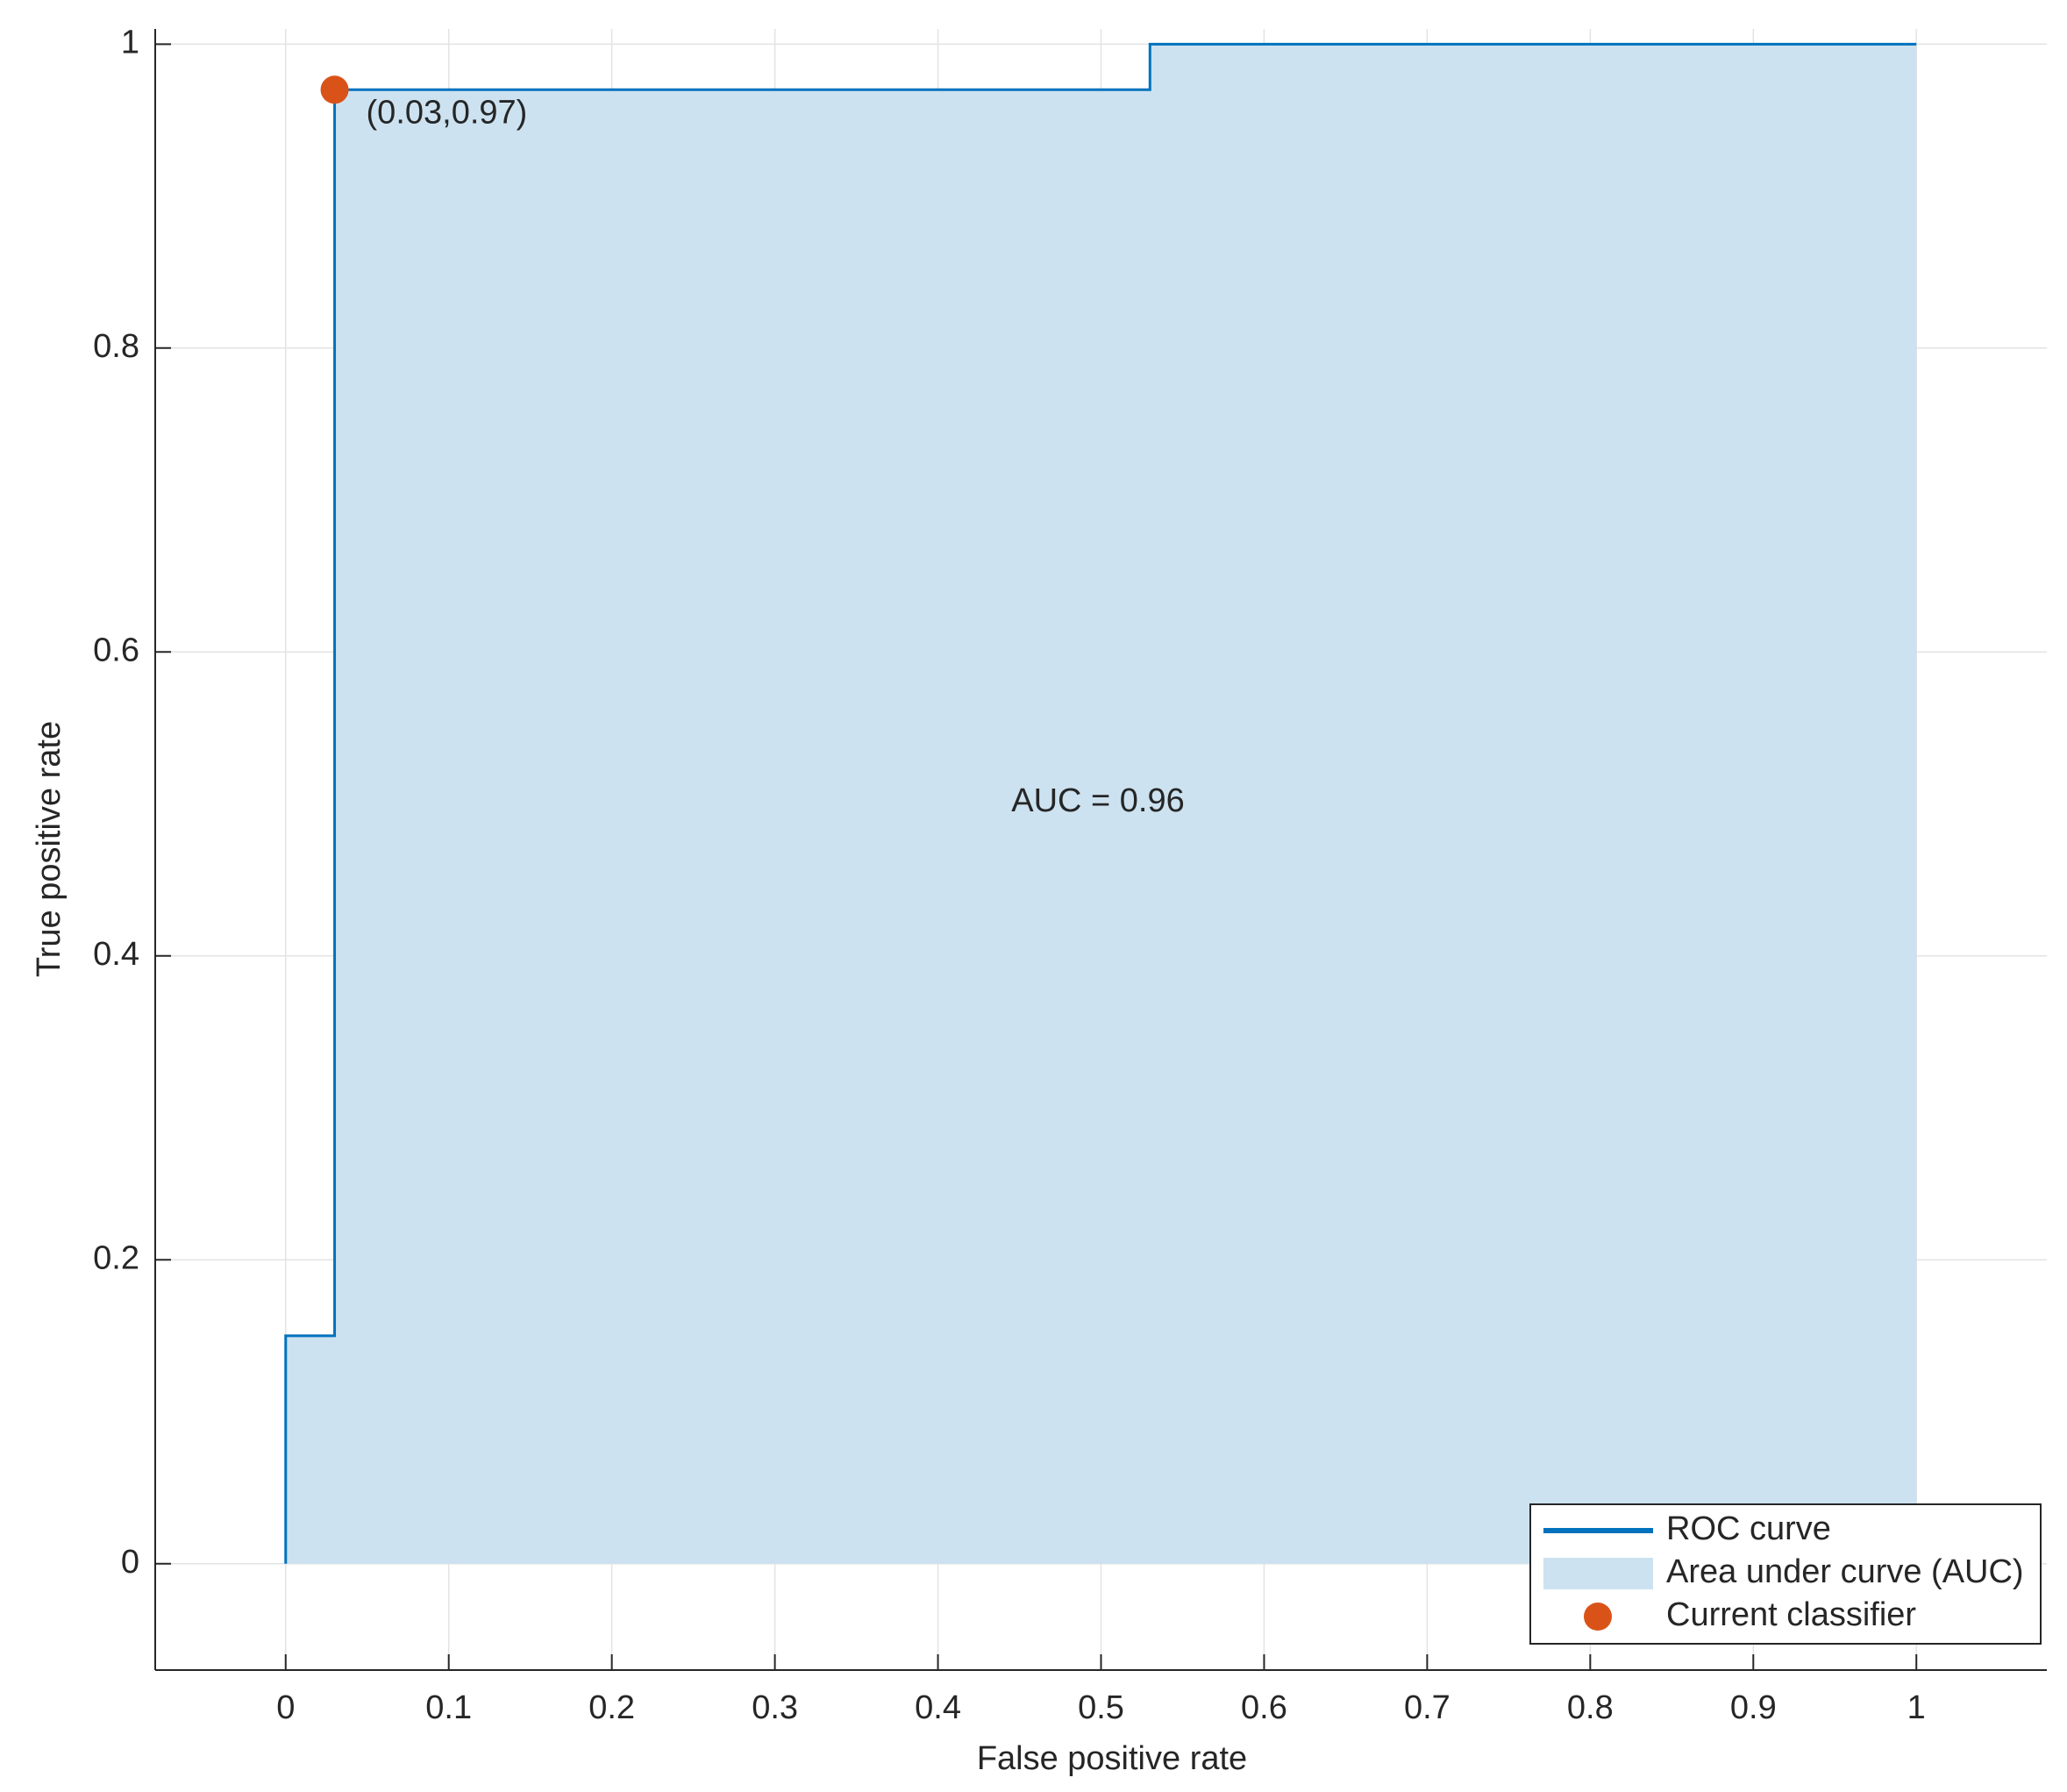 The image size is (2067, 1792). Describe the element at coordinates (1427, 1707) in the screenshot. I see `x-tick-label: 0.7` at that location.